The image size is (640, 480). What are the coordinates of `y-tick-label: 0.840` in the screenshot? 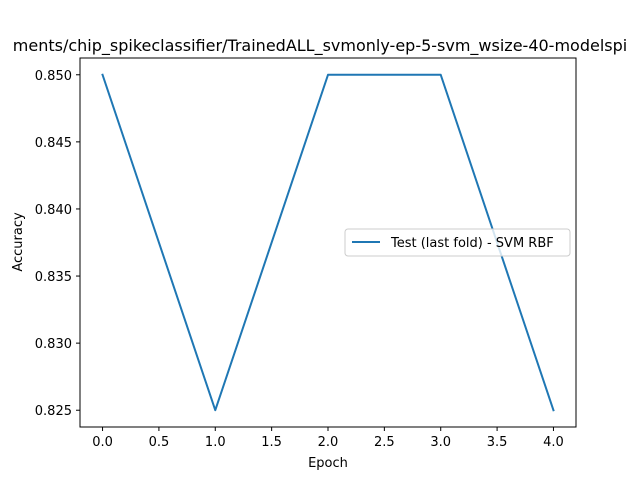 It's located at (53, 210).